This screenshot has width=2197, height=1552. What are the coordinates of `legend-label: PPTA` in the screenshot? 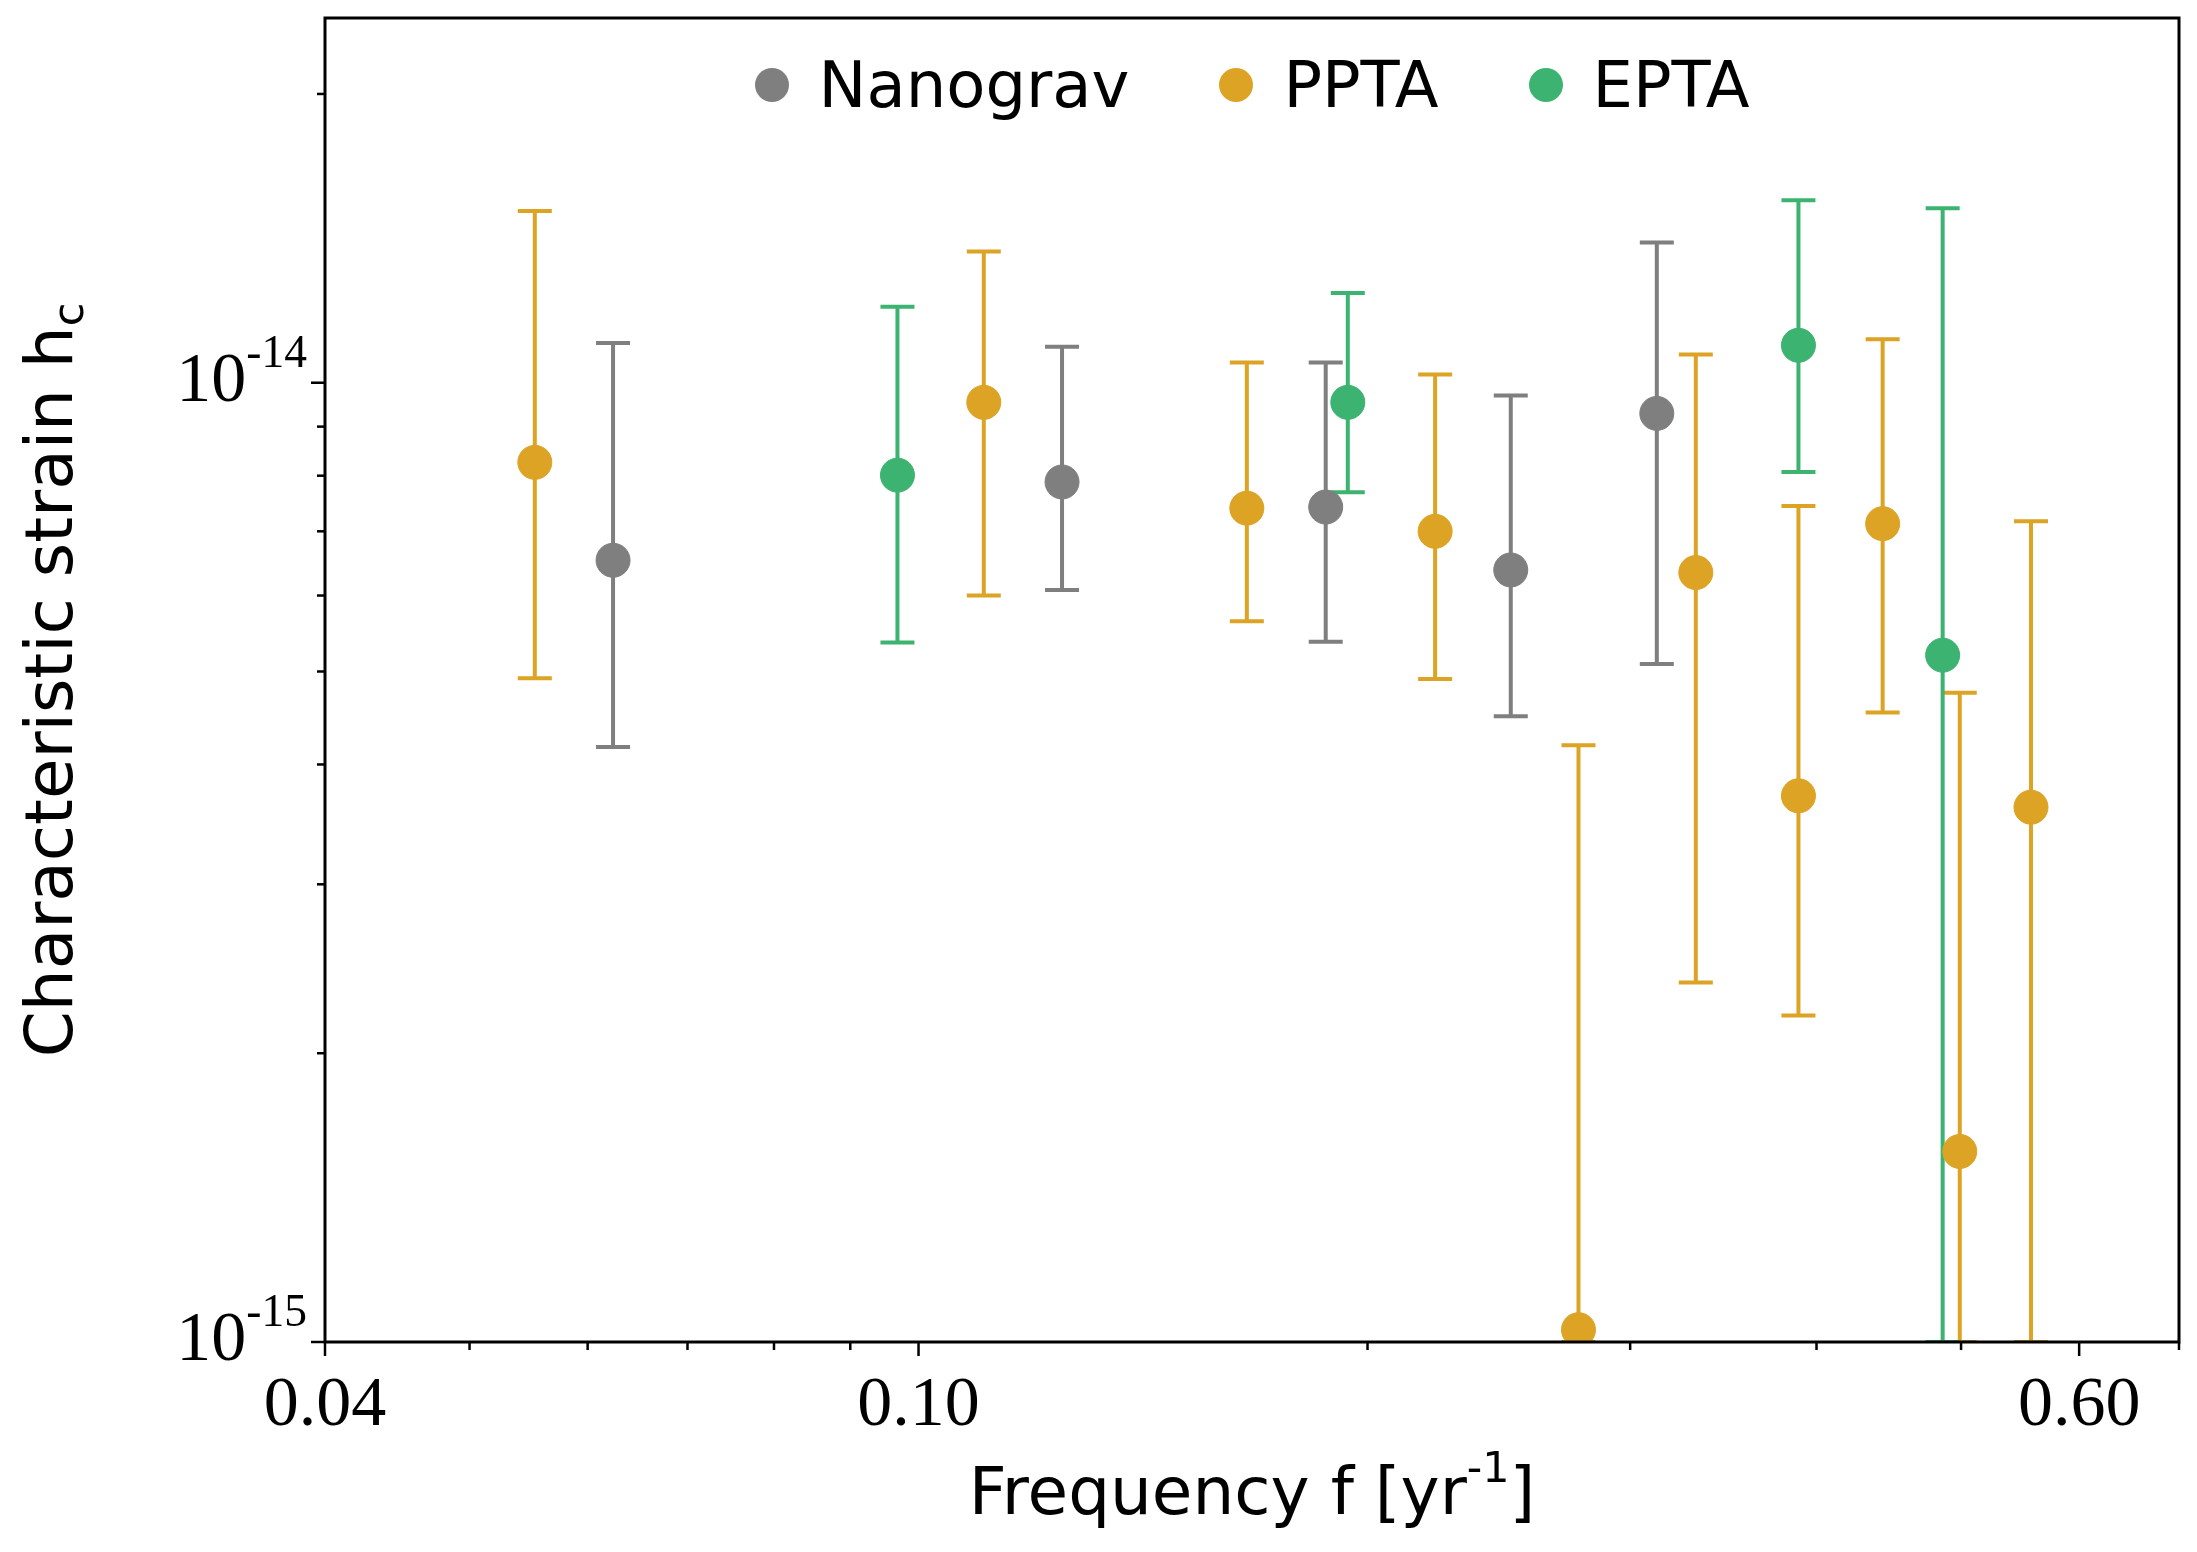 It's located at (1361, 85).